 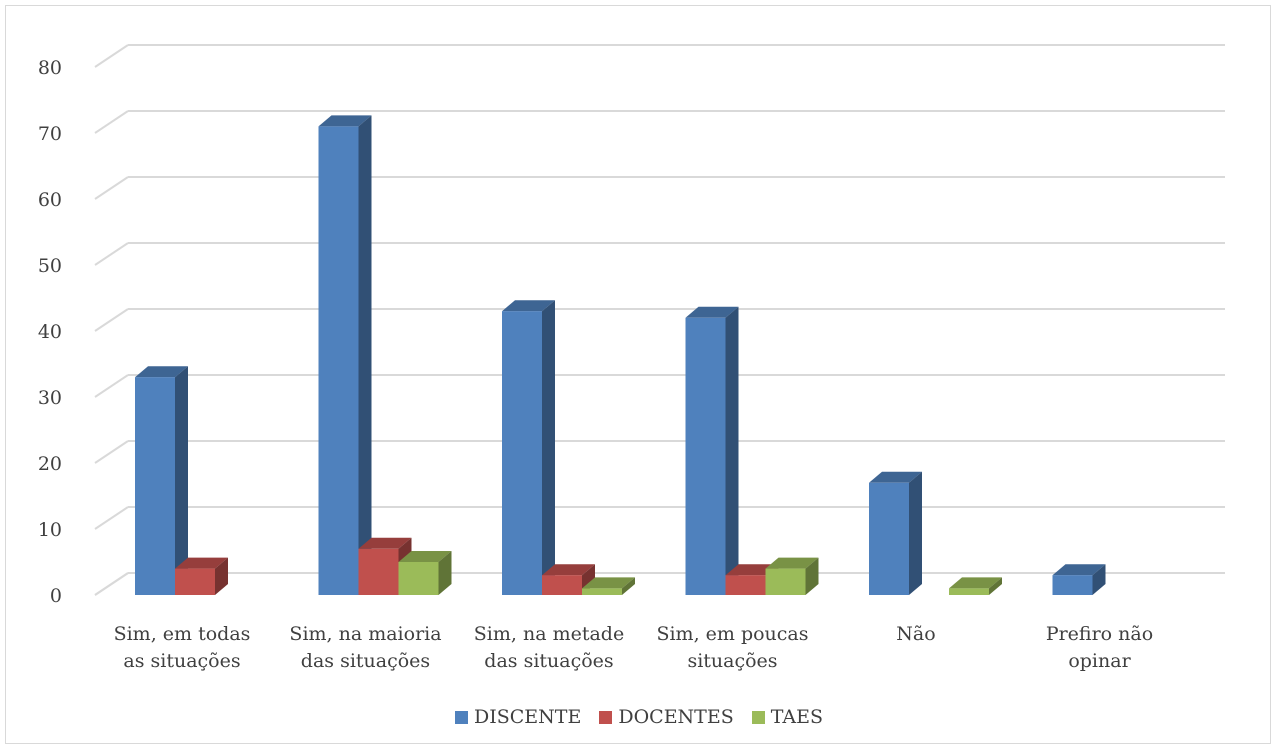 I want to click on x-category-label: Não, so click(x=915, y=634).